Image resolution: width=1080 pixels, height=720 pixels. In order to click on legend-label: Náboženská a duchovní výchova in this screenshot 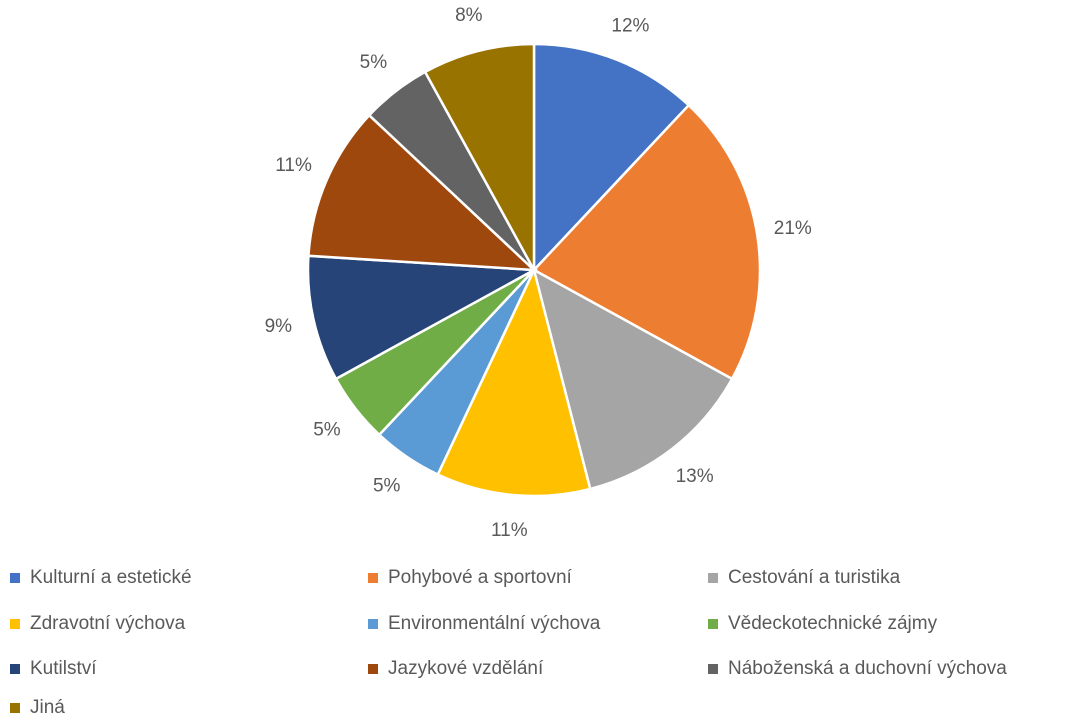, I will do `click(867, 668)`.